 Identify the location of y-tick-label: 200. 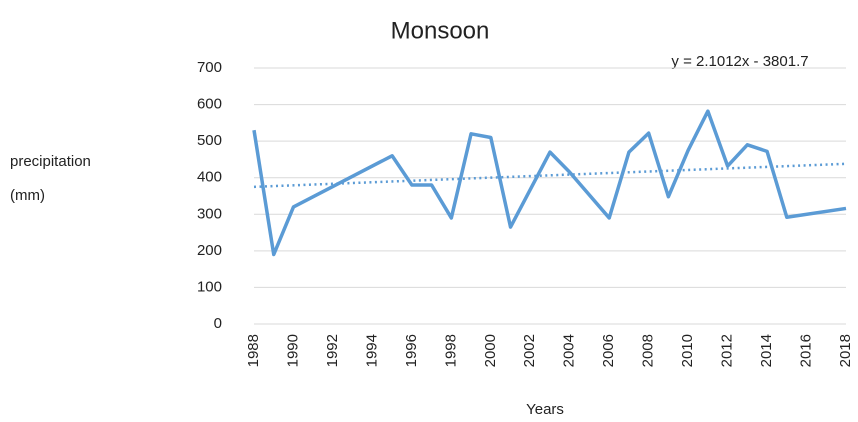
(209, 250).